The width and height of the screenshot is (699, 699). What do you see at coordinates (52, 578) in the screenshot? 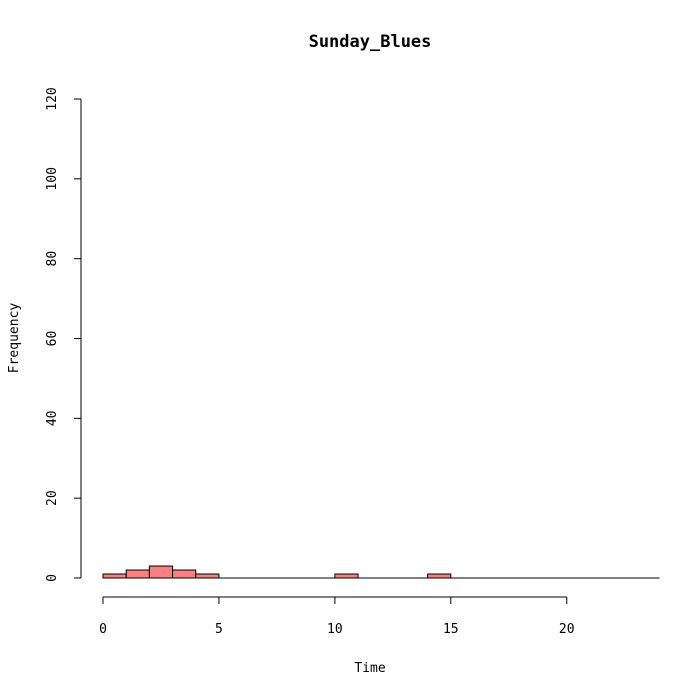
I see `y-tick-label: 0` at bounding box center [52, 578].